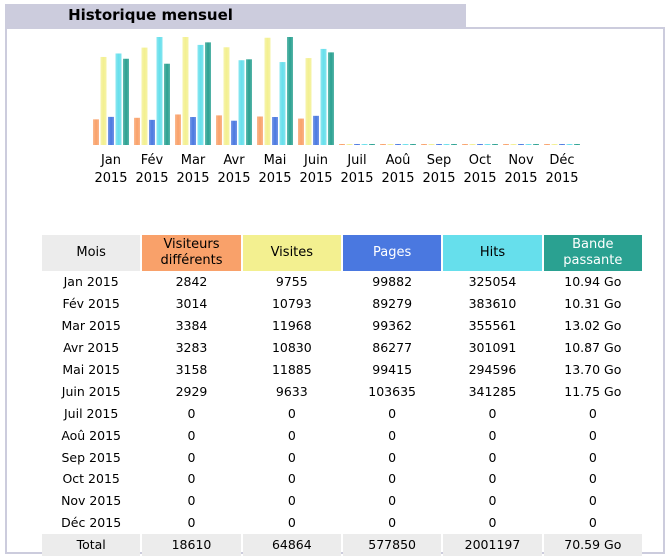 This screenshot has height=556, width=669. I want to click on header-pages: Pages, so click(392, 253).